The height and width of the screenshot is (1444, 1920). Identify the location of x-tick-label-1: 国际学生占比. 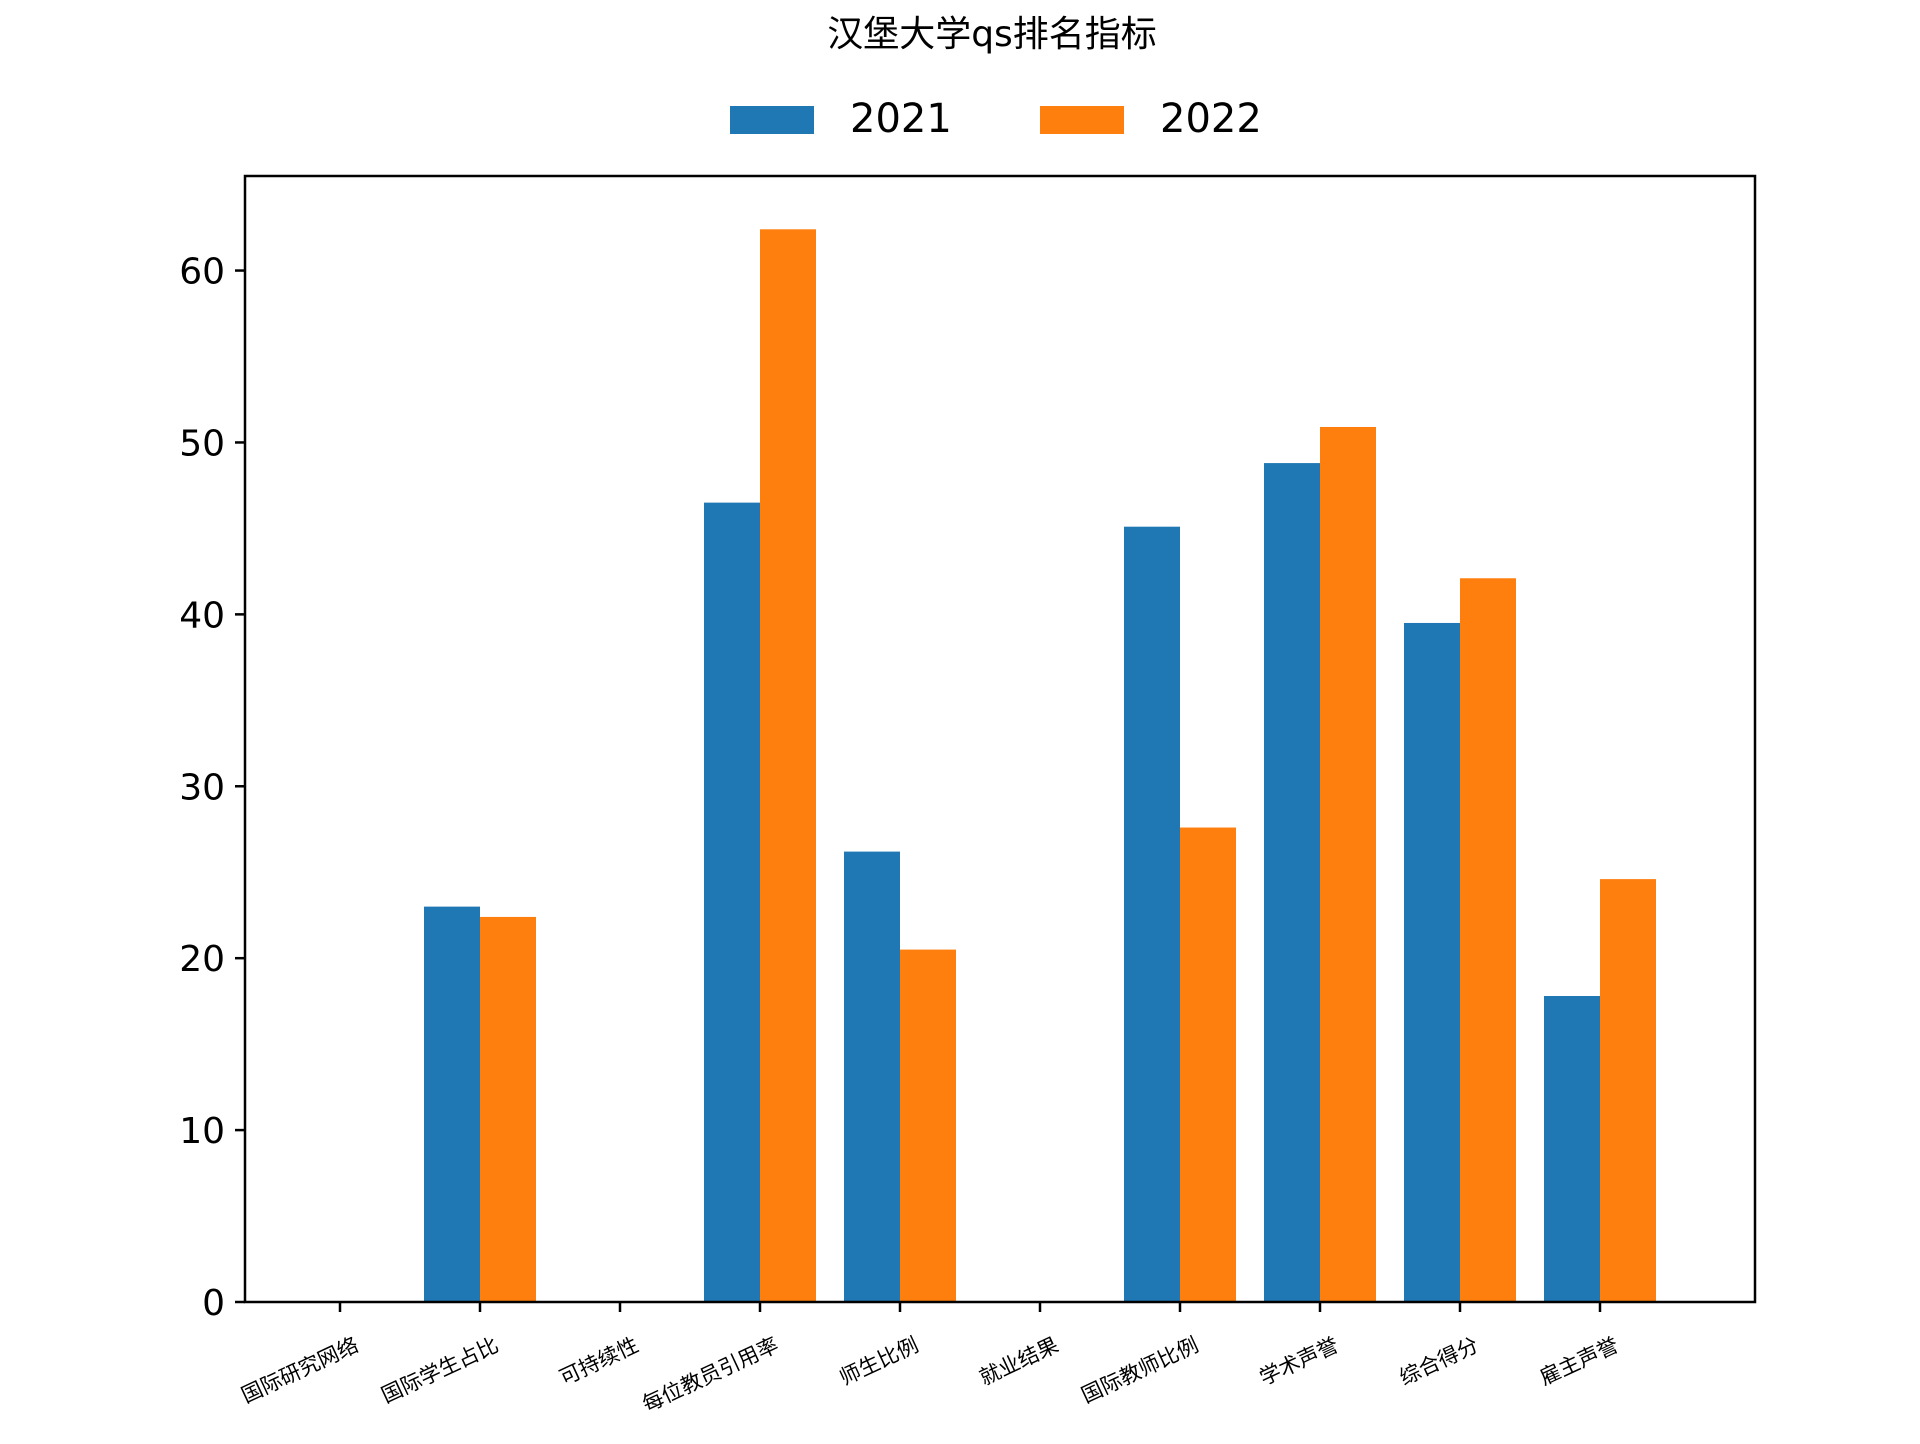
(440, 1370).